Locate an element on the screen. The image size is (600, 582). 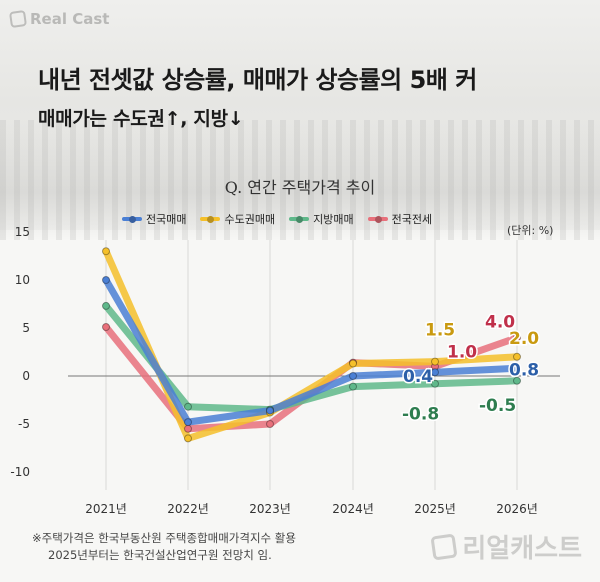
data-label: 1.0 is located at coordinates (462, 352).